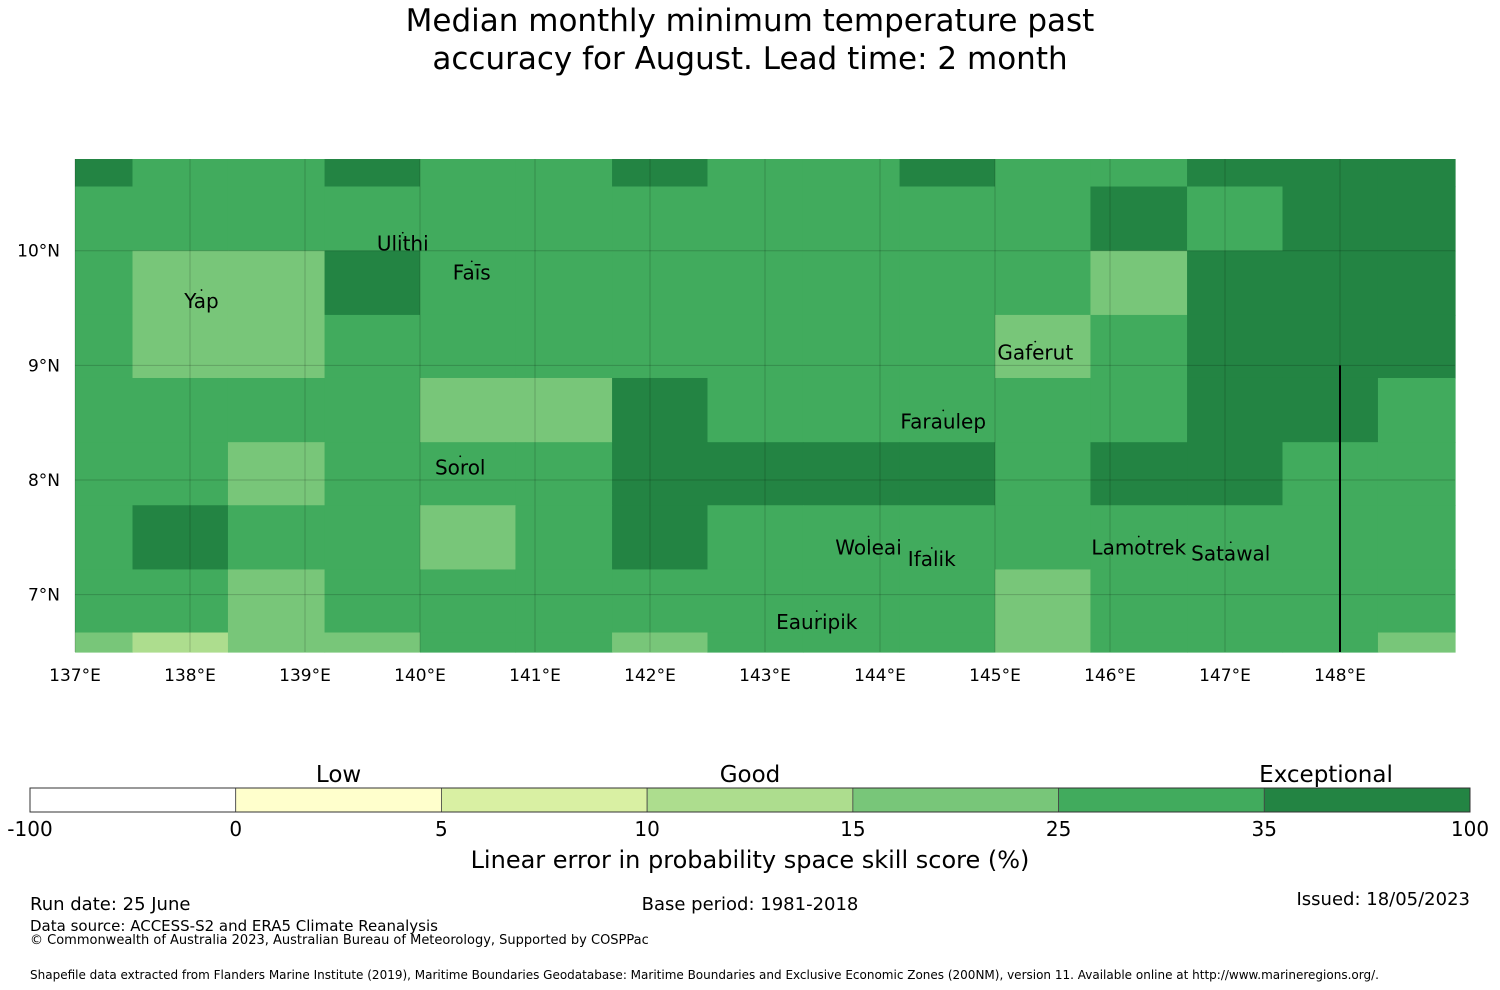  Describe the element at coordinates (646, 829) in the screenshot. I see `colorbar-tick-label: 10` at that location.